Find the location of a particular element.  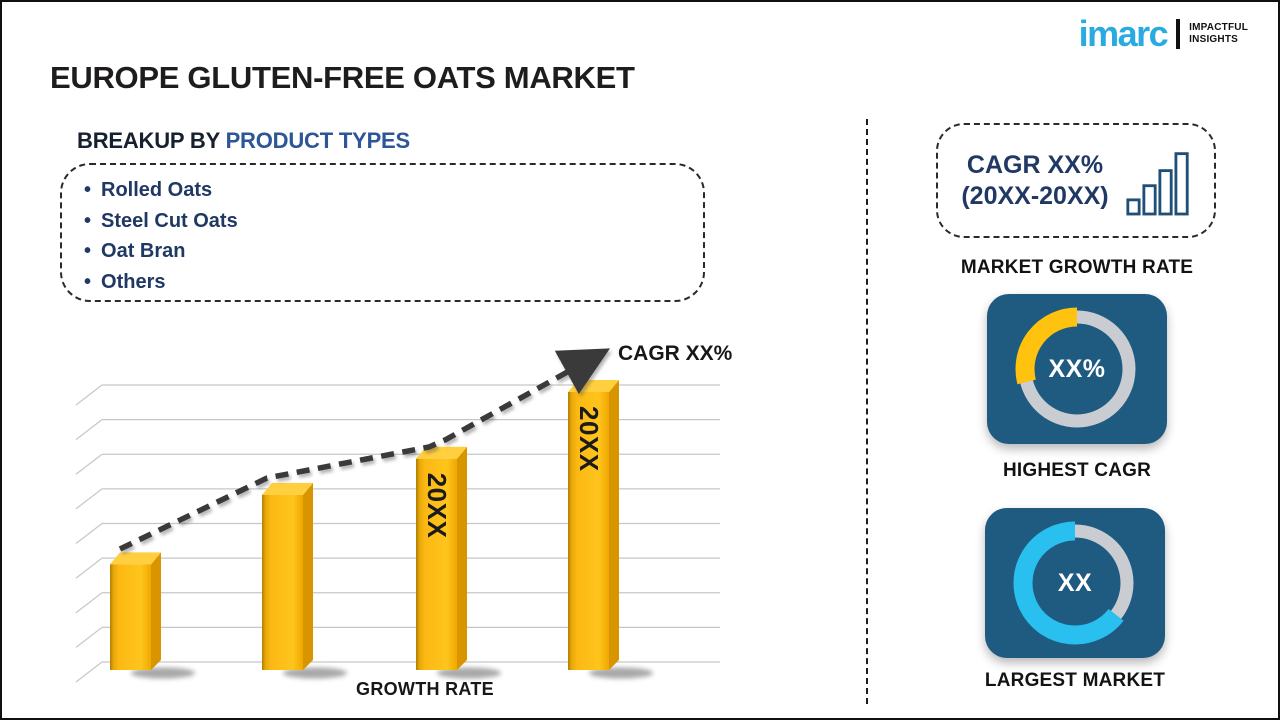

breakup-heading: BREAKUP BY PRODUCT TYPES is located at coordinates (243, 141).